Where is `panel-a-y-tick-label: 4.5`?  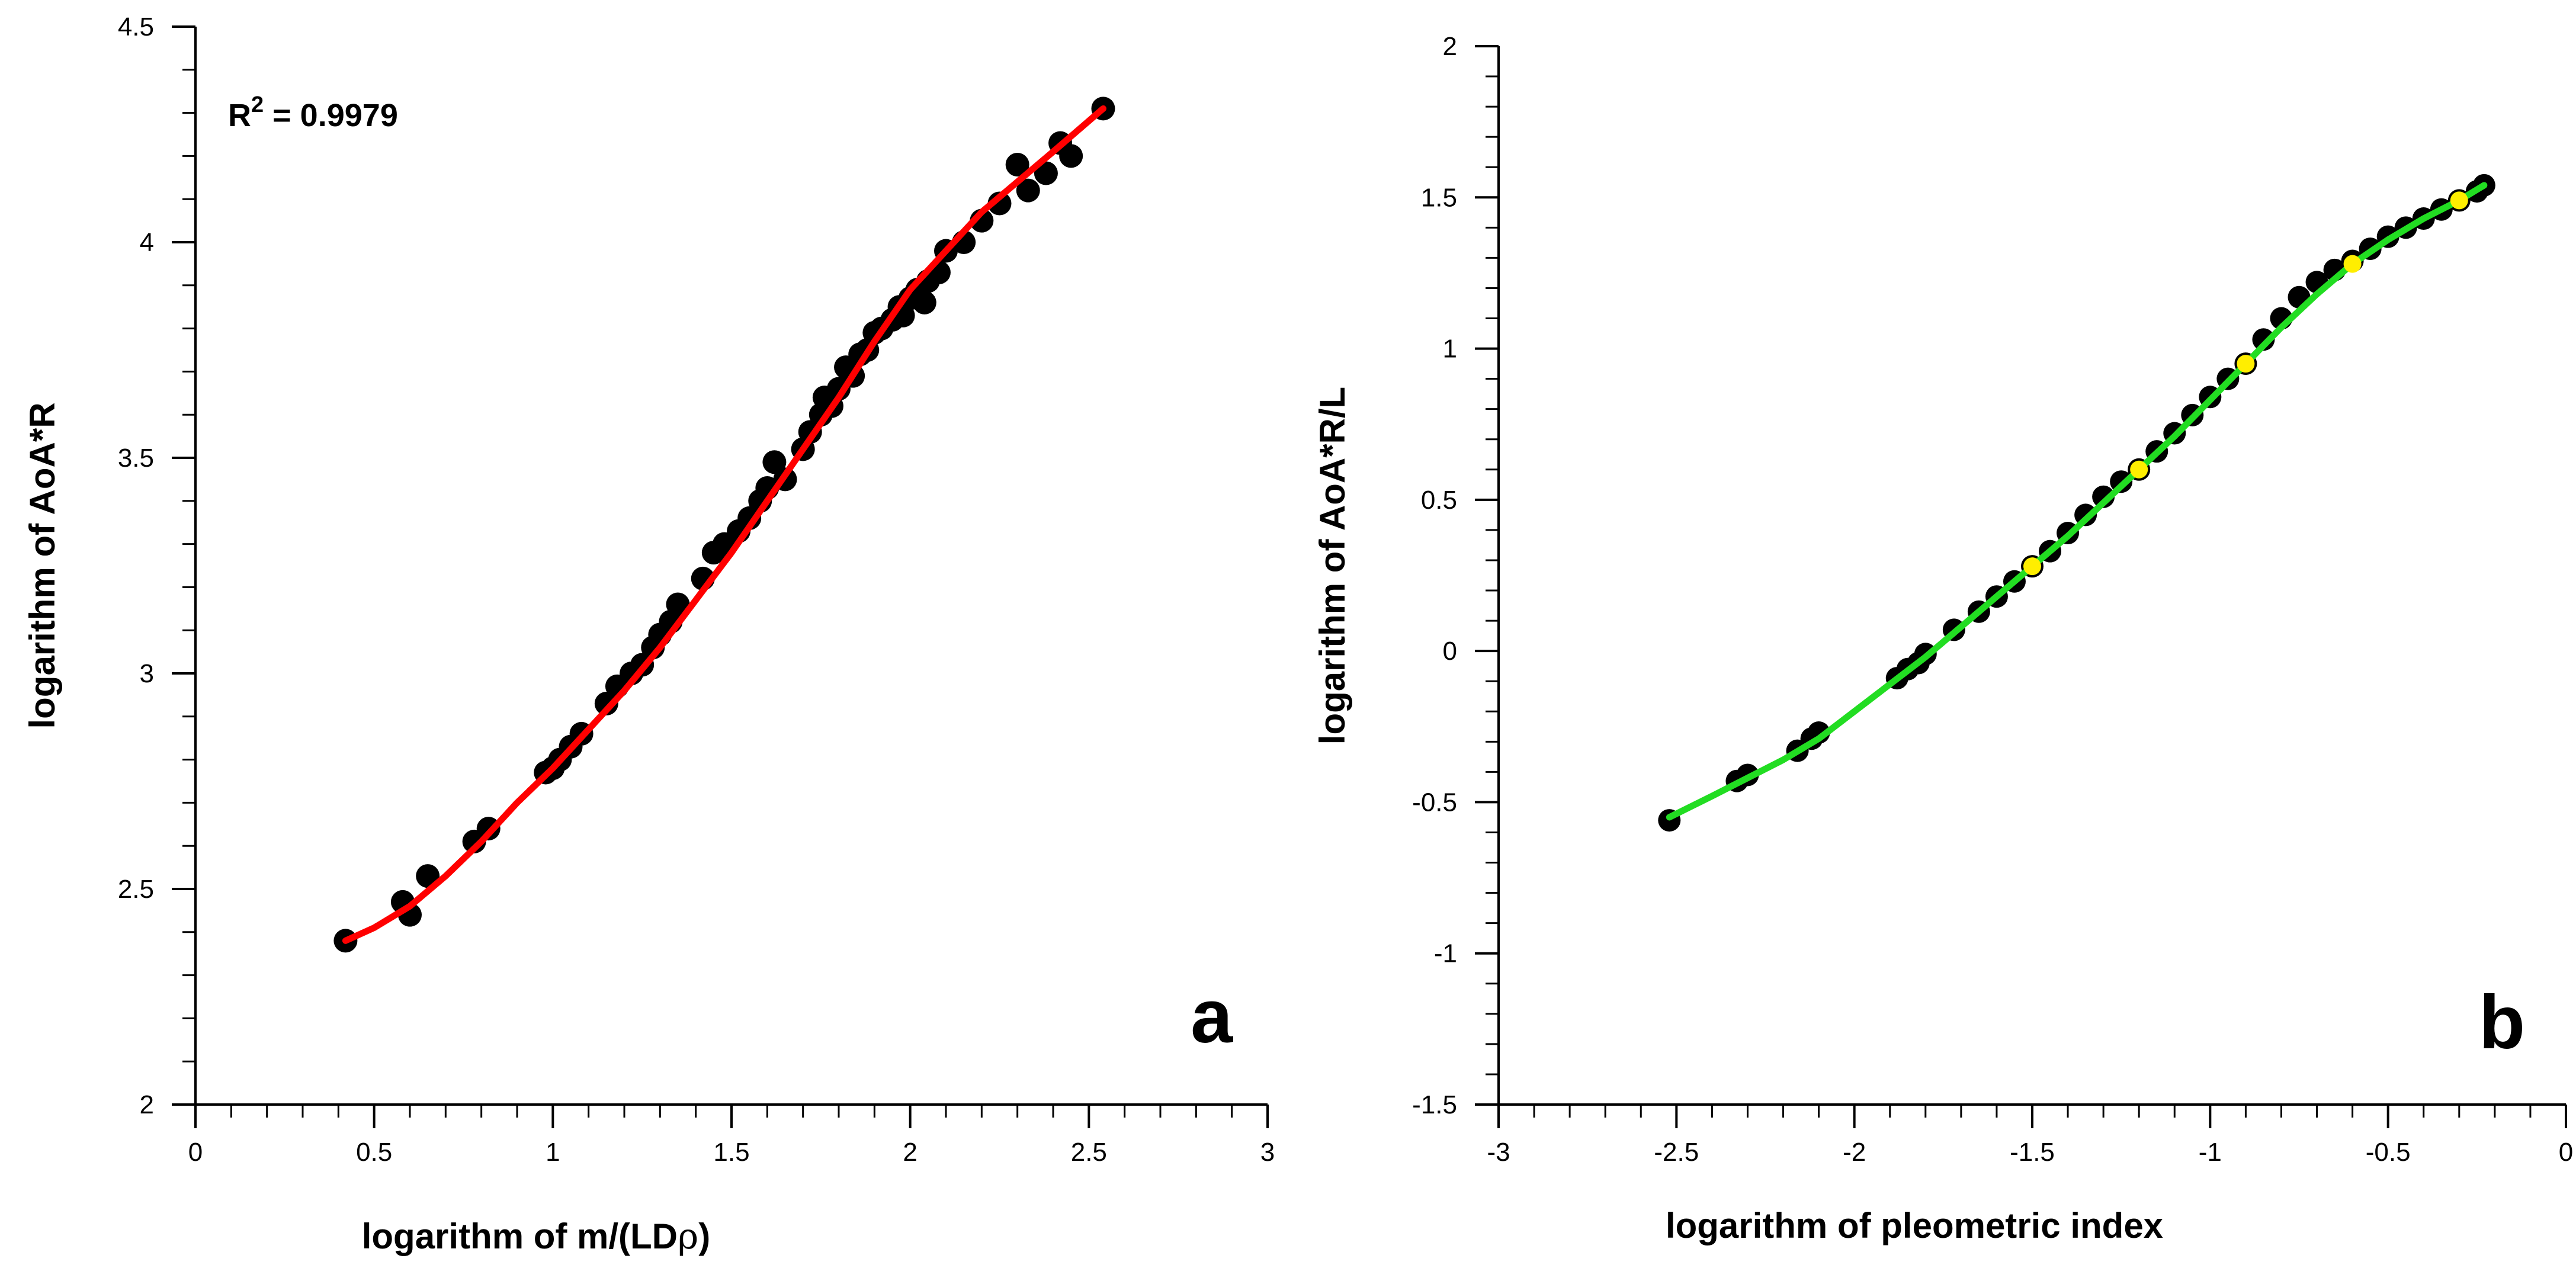
panel-a-y-tick-label: 4.5 is located at coordinates (136, 27).